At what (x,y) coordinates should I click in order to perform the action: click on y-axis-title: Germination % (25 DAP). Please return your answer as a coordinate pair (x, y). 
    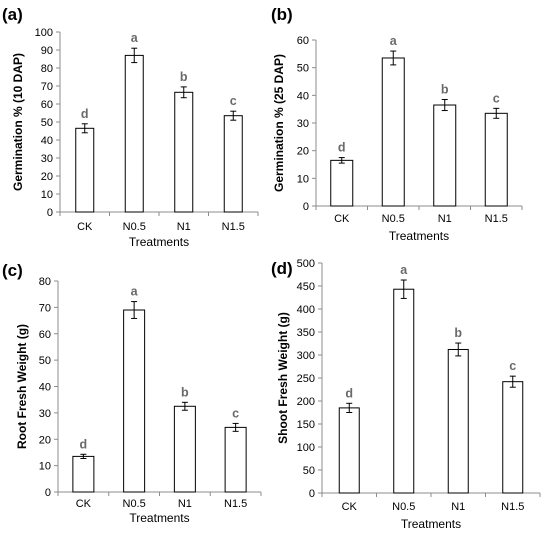
    Looking at the image, I should click on (279, 123).